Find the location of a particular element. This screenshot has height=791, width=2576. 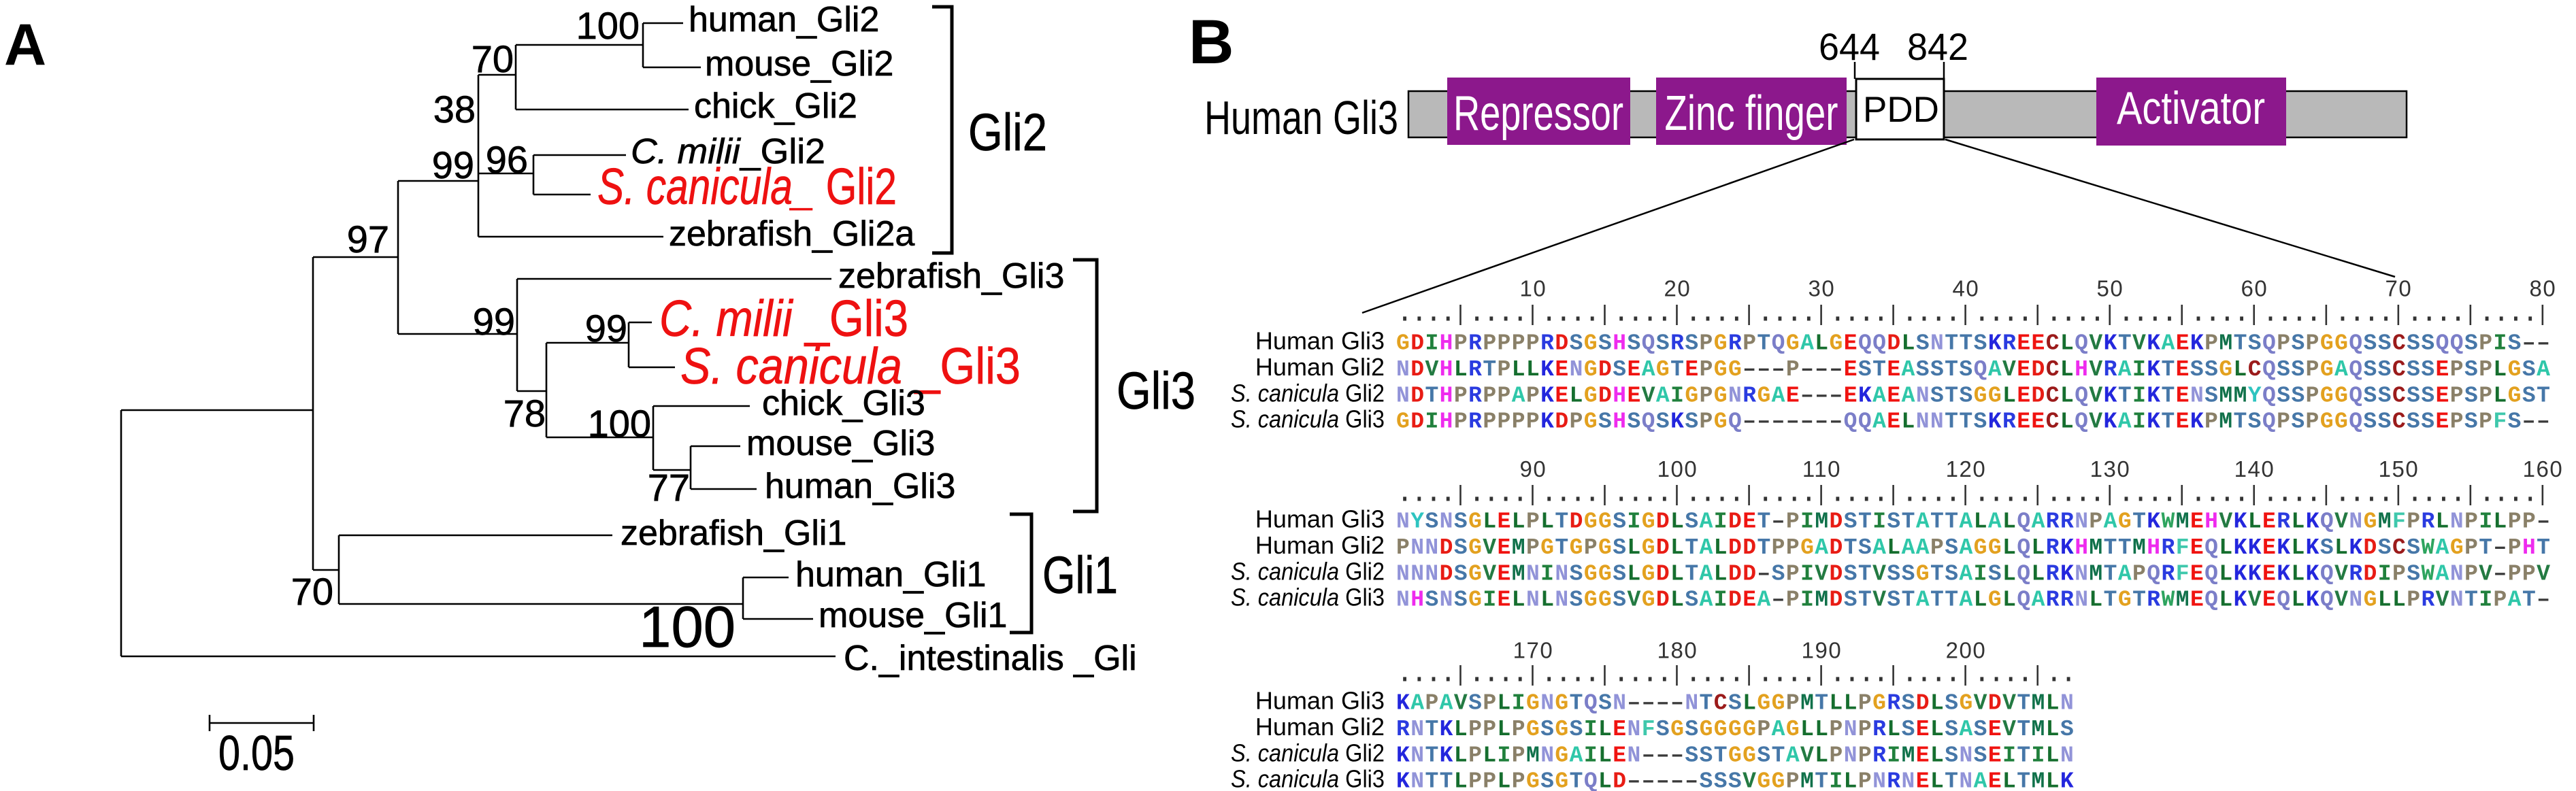

svg-text: mouse_Gli3 is located at coordinates (841, 443).